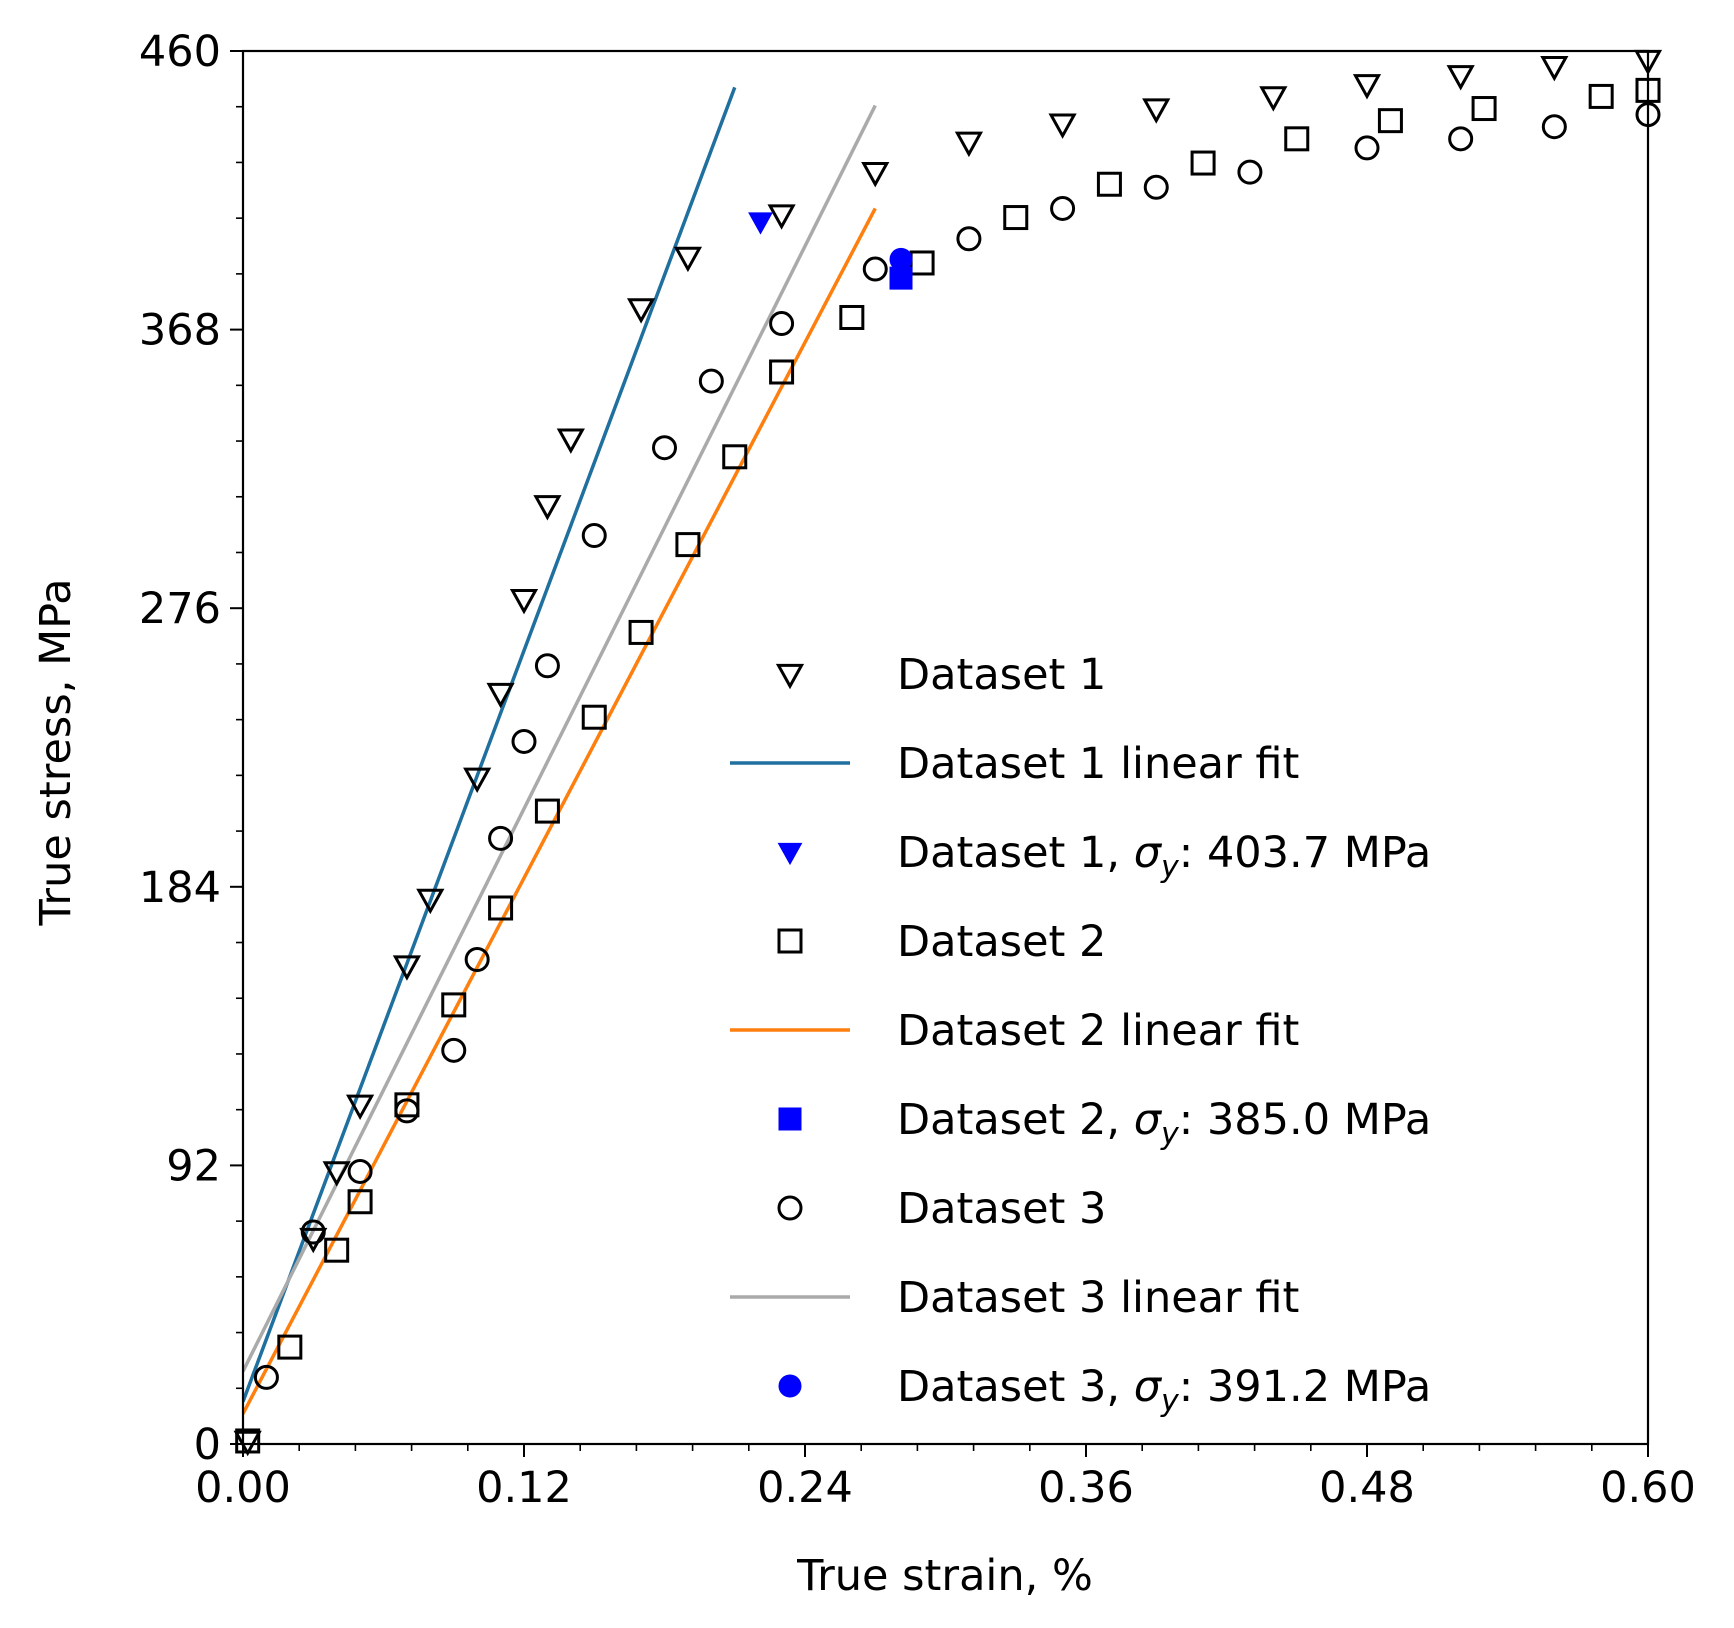  What do you see at coordinates (56, 752) in the screenshot?
I see `y-axis-label: True stress, MPa` at bounding box center [56, 752].